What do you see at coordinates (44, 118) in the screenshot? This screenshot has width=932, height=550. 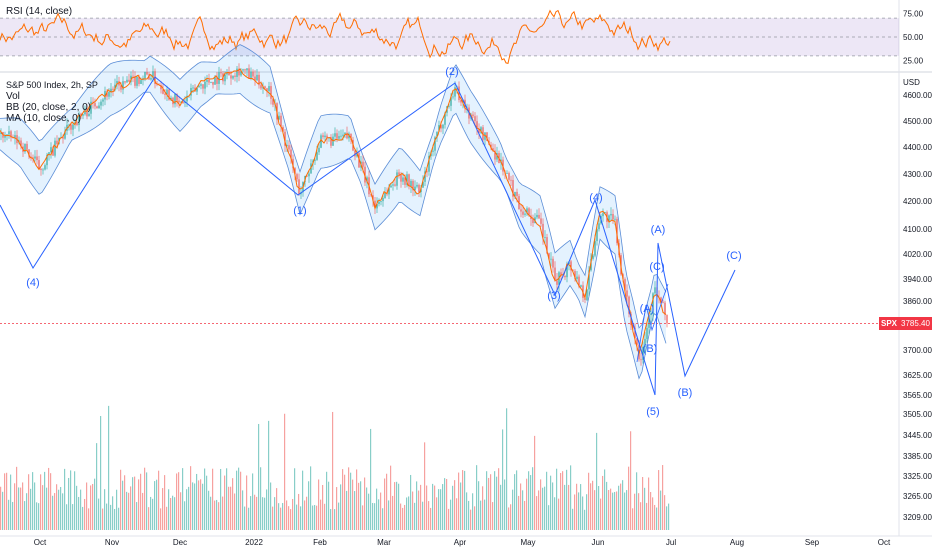 I see `legend-ma: MA (10, close, 0)` at bounding box center [44, 118].